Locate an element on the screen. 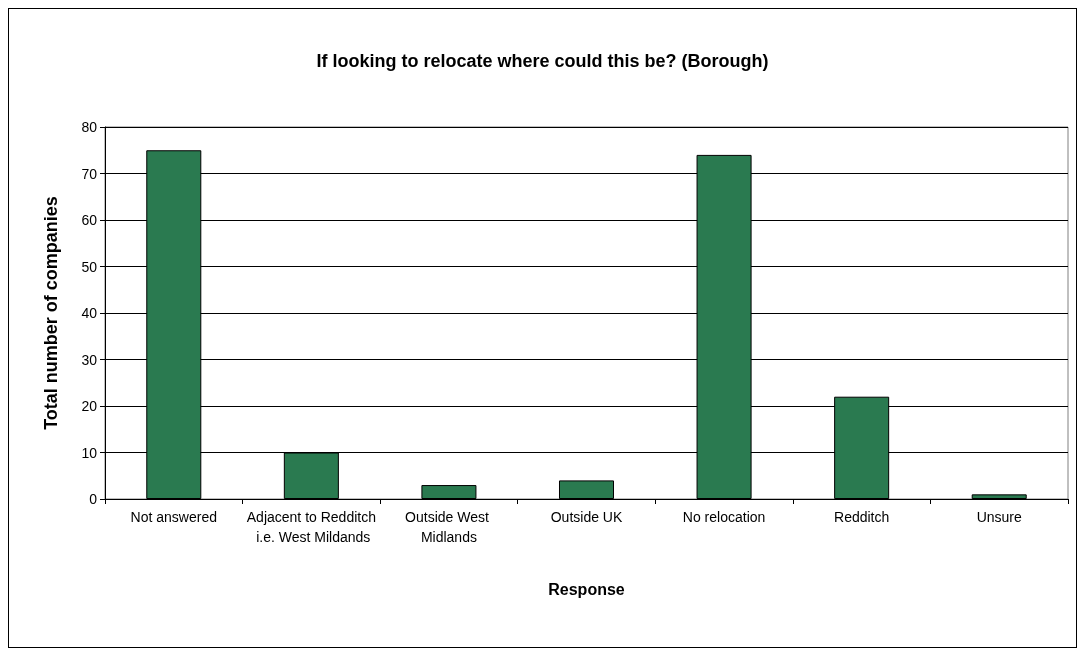 The width and height of the screenshot is (1087, 657). x-tick-label: Outside UK is located at coordinates (586, 517).